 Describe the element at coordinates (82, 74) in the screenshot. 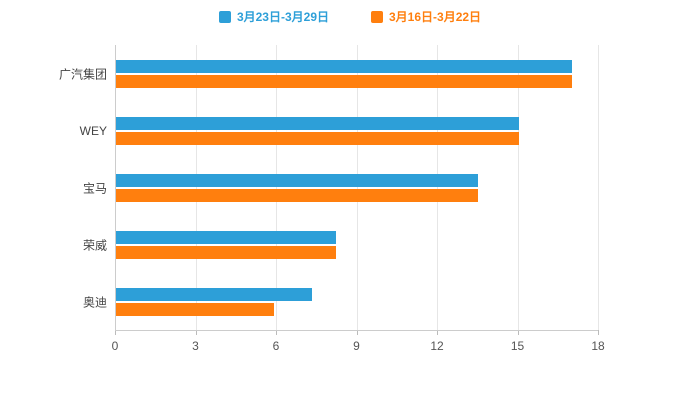

I see `y-axis-label: 广汽集团` at that location.